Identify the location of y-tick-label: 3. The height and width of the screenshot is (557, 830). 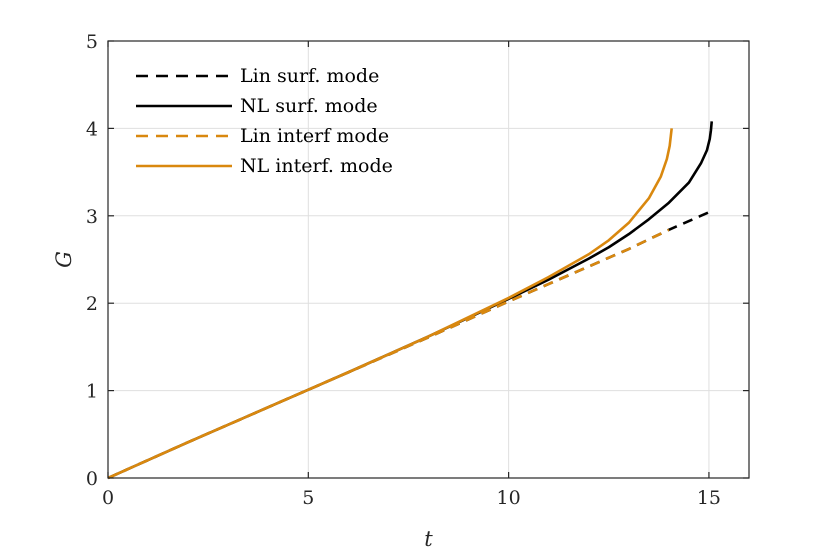
(92, 217).